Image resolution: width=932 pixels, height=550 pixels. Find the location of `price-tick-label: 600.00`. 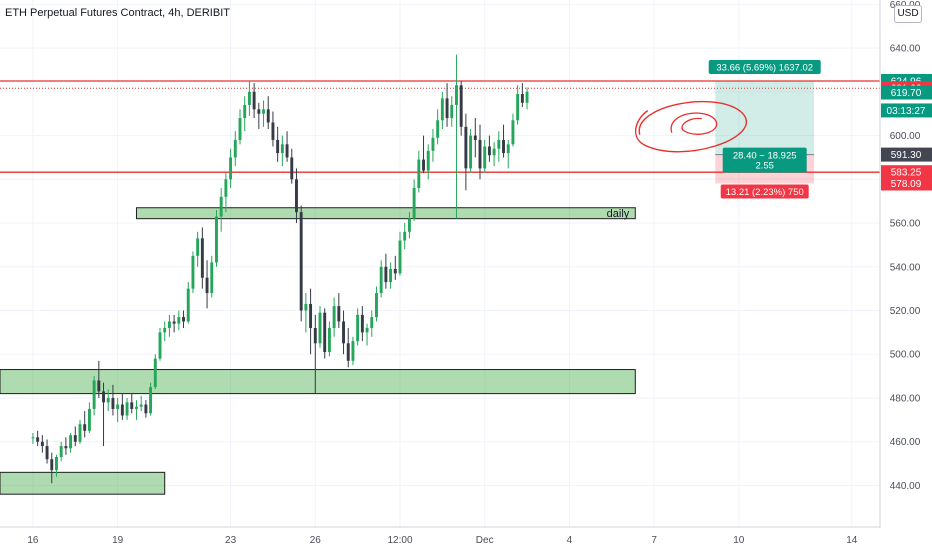

price-tick-label: 600.00 is located at coordinates (905, 136).